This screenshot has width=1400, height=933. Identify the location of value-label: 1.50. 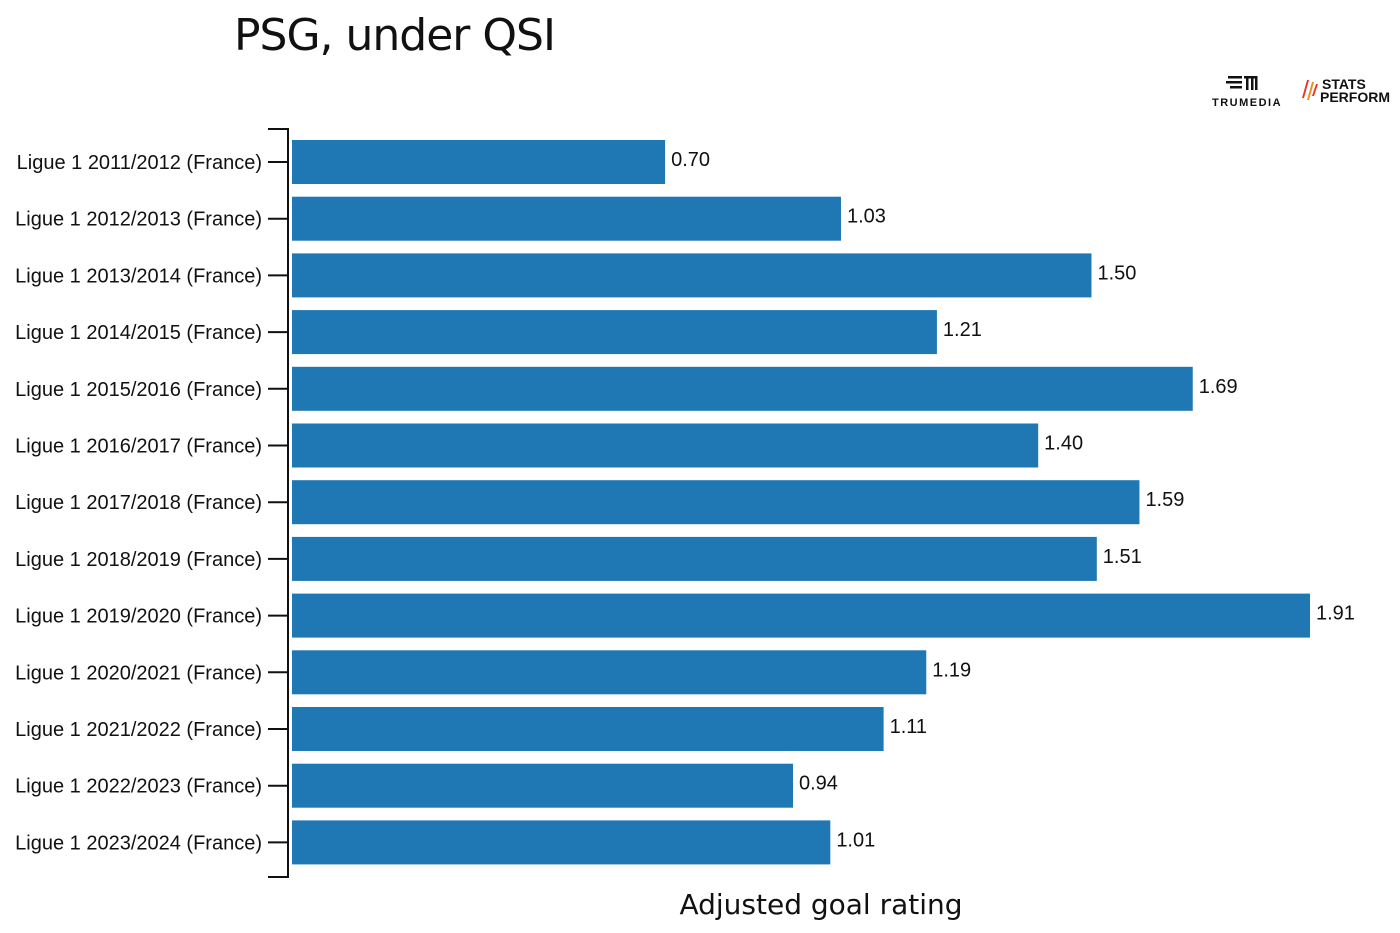
(1116, 273).